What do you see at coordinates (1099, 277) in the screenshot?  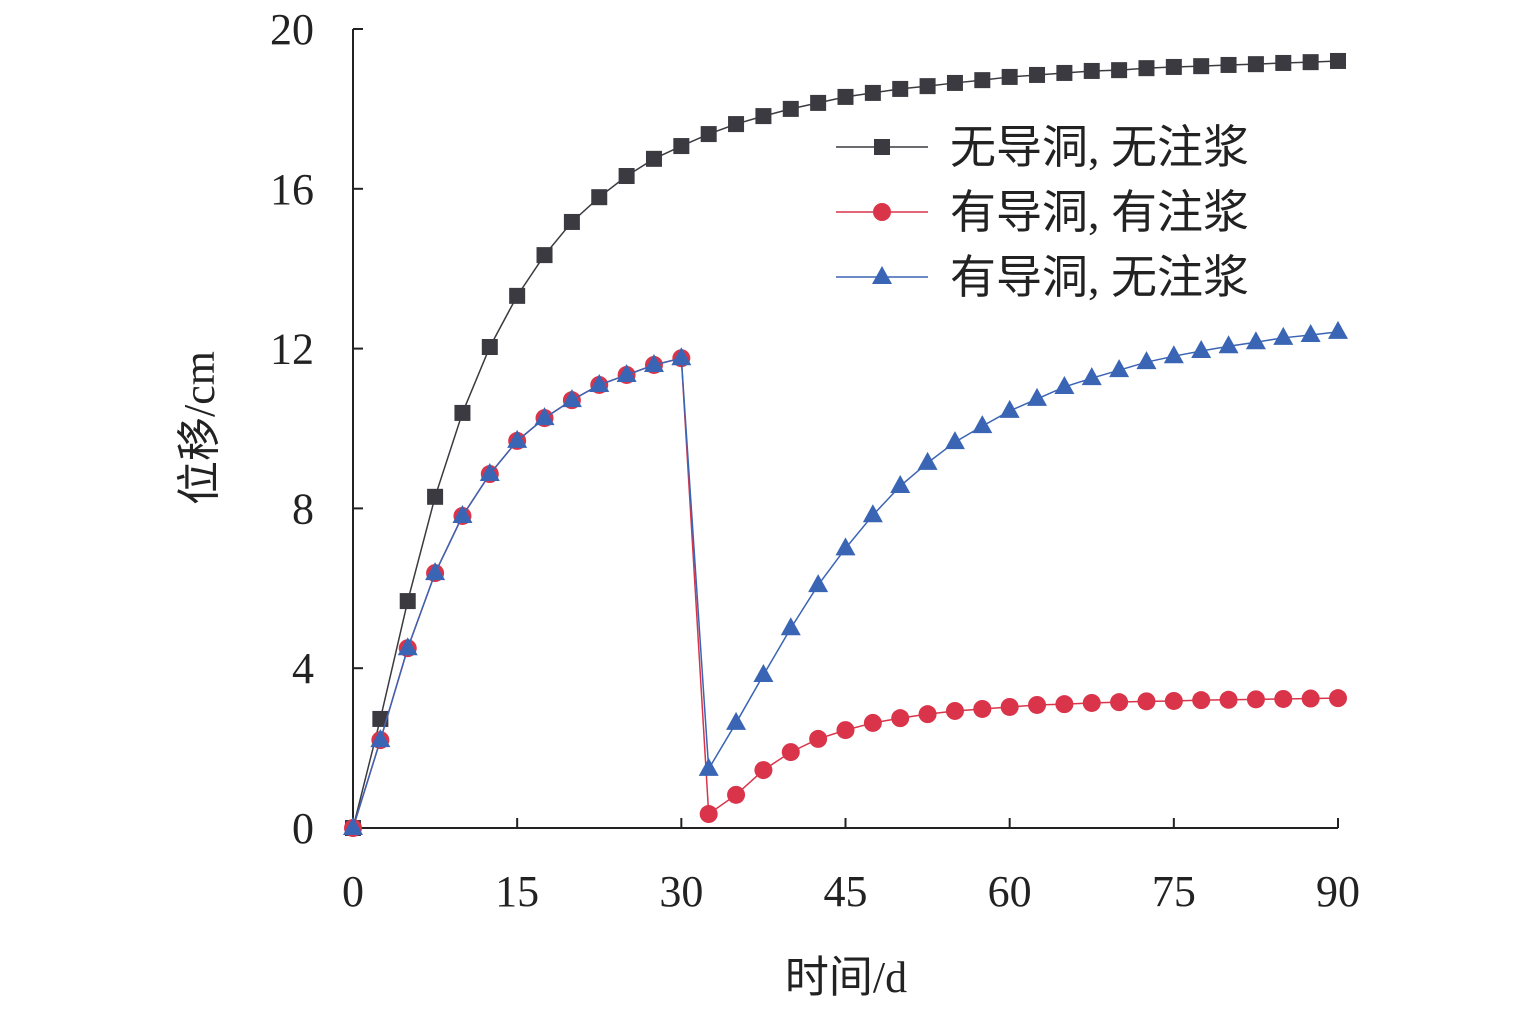 I see `legend-label: 有导洞, 无注浆` at bounding box center [1099, 277].